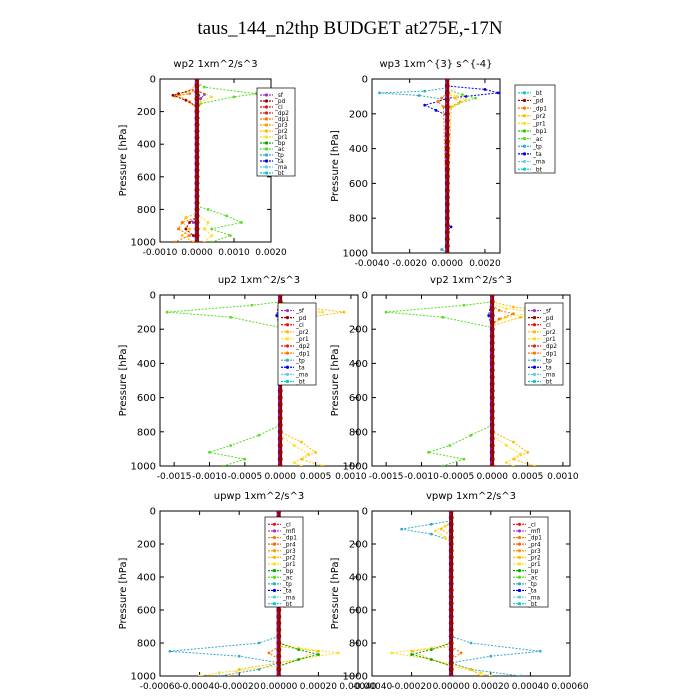 This screenshot has height=700, width=700. I want to click on series-marker-sf, so click(201, 98).